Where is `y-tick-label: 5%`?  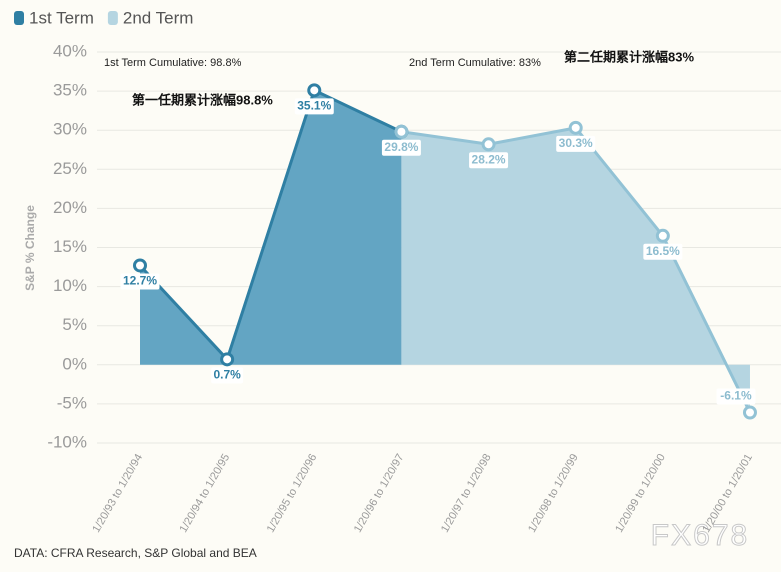
y-tick-label: 5% is located at coordinates (74, 324).